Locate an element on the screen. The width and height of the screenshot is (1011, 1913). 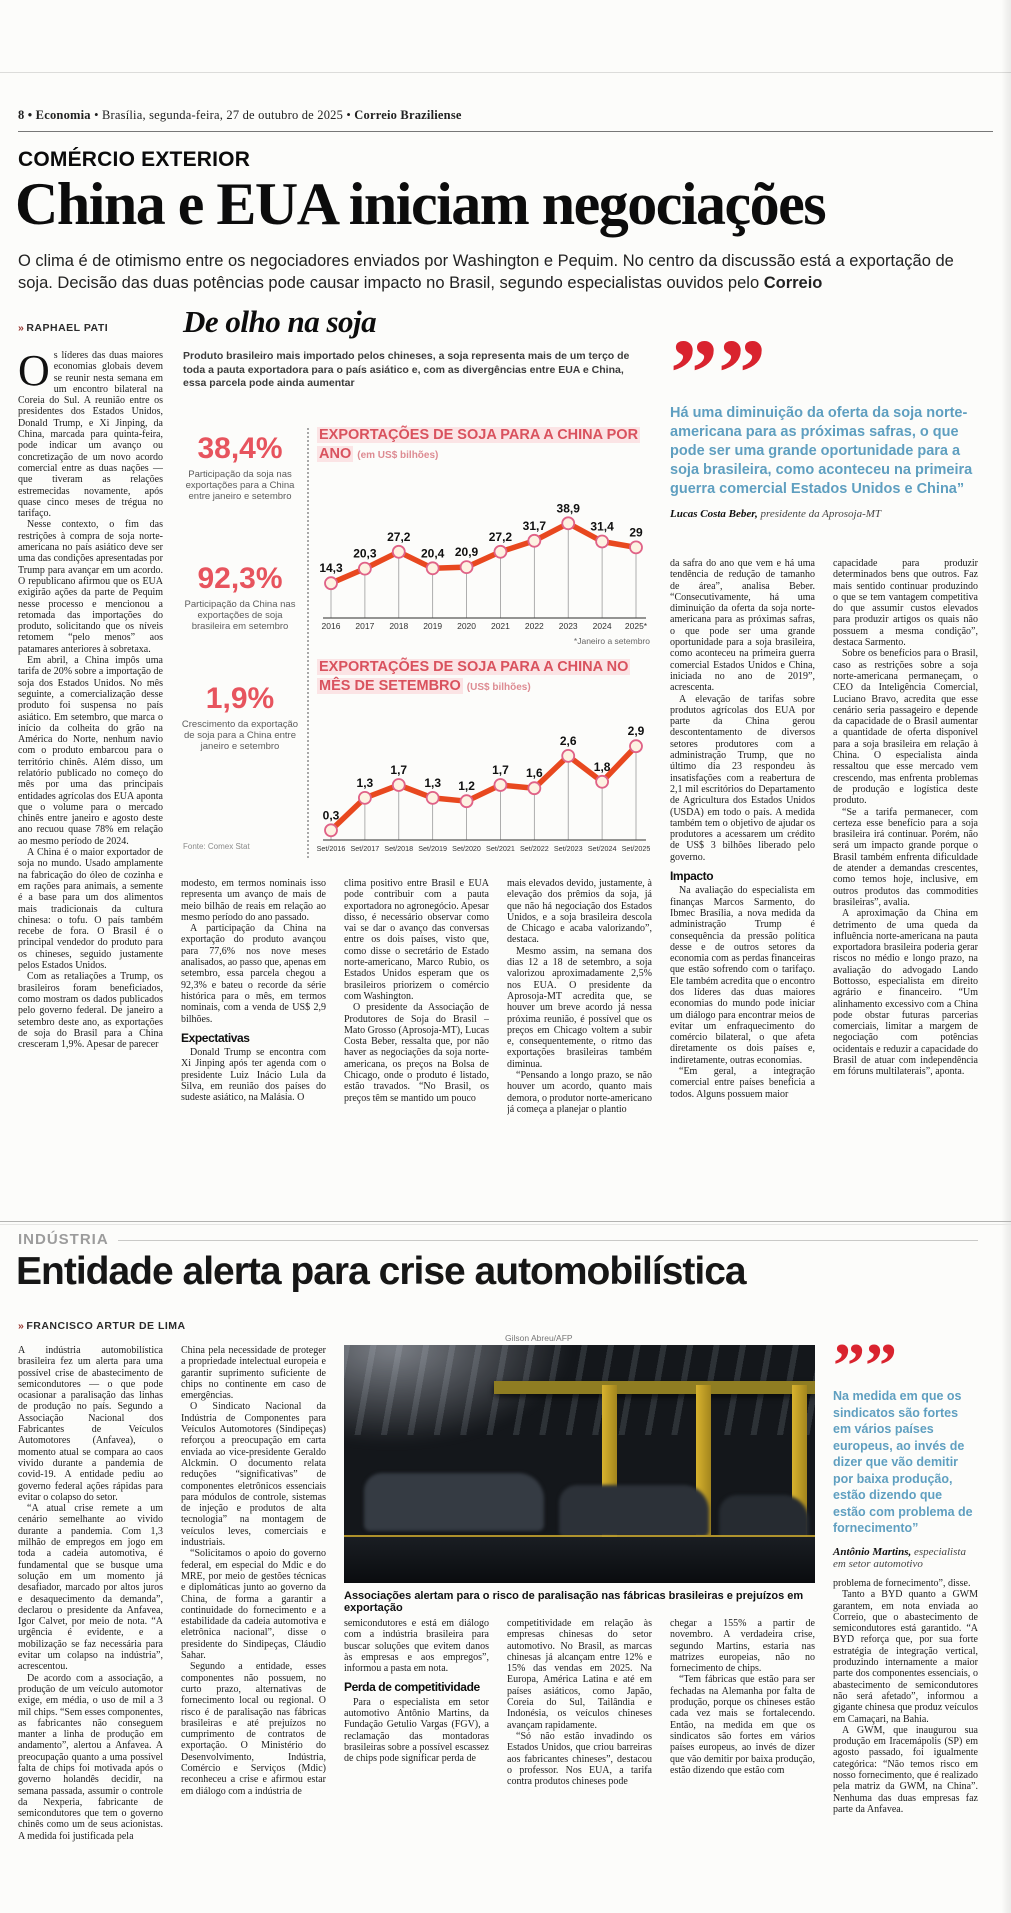
page-number-section: 8 • Economia is located at coordinates (54, 115).